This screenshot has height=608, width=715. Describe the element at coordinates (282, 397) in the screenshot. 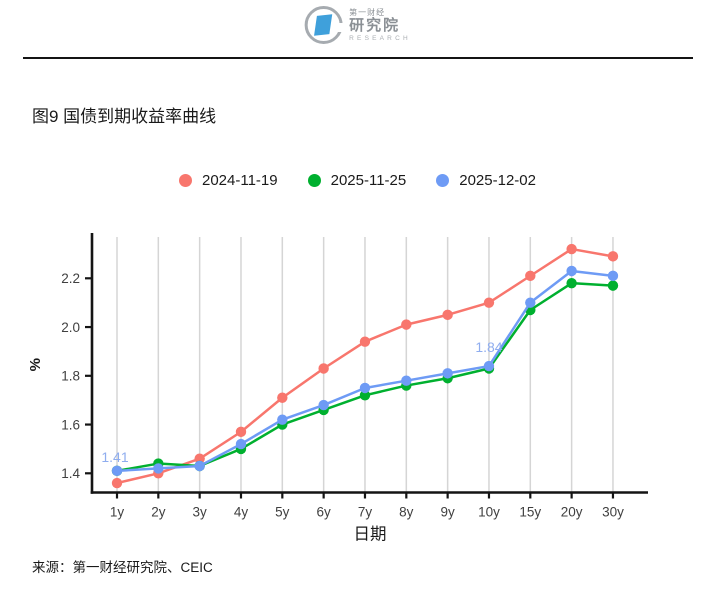

I see `data-point-2024-11-19-5y` at that location.